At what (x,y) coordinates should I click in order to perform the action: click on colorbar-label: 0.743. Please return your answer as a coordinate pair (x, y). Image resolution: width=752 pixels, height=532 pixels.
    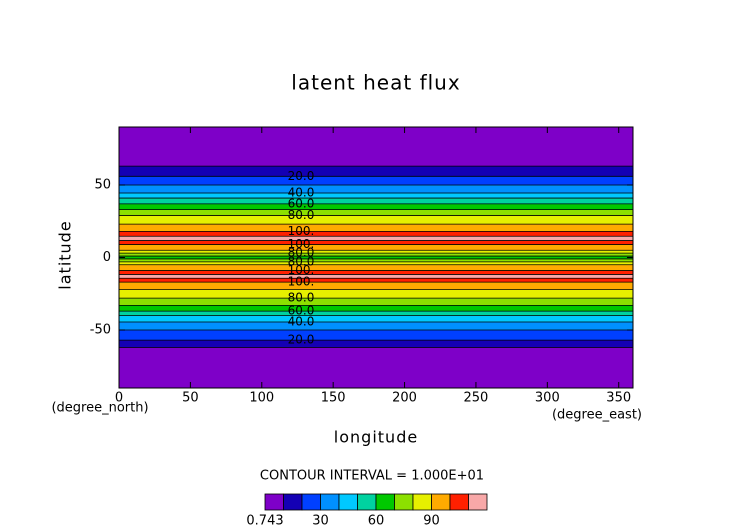
    Looking at the image, I should click on (264, 521).